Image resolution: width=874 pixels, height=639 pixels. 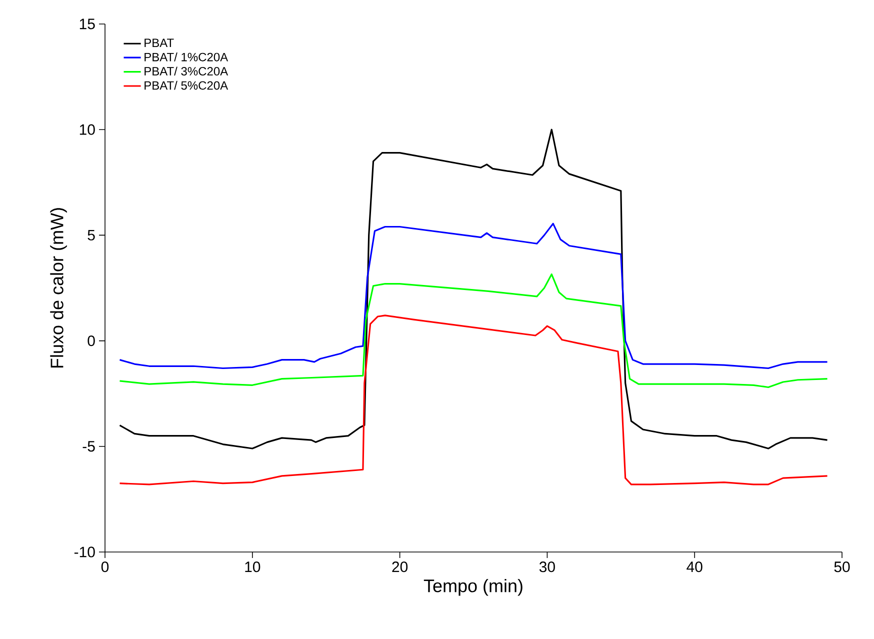 What do you see at coordinates (105, 567) in the screenshot?
I see `x-tick-label: 0` at bounding box center [105, 567].